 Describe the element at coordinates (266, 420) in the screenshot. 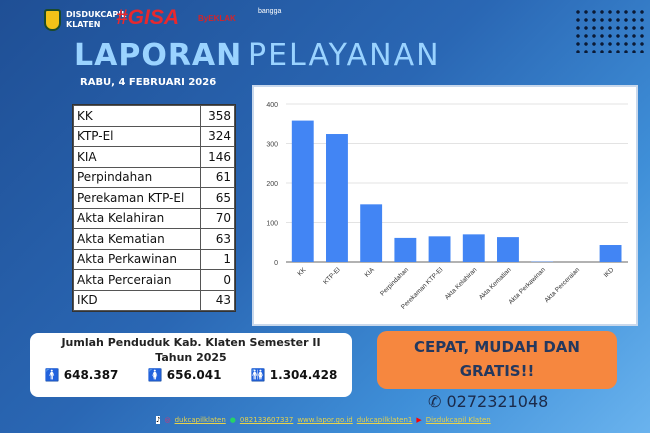

I see `whatsapp-link: 082133607337` at that location.